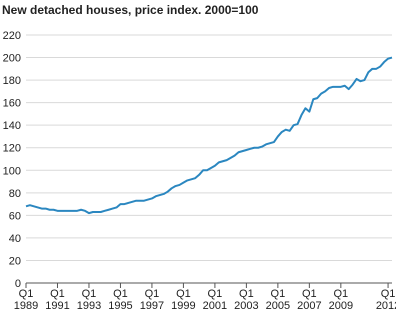  What do you see at coordinates (15, 261) in the screenshot?
I see `y-tick-label: 20` at bounding box center [15, 261].